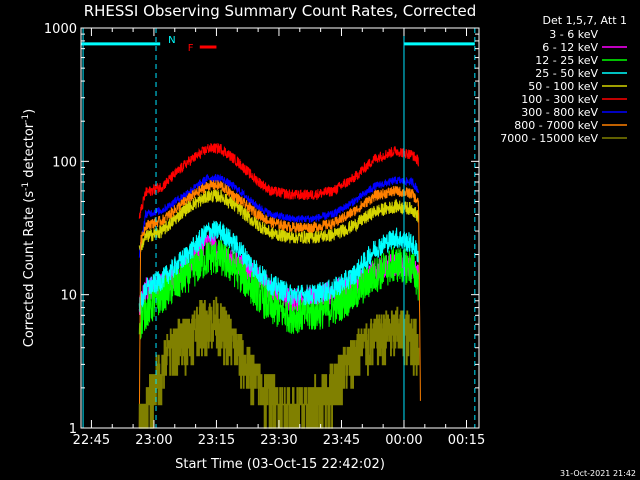 The width and height of the screenshot is (640, 480). I want to click on legend-label: 7000 - 15000 keV, so click(549, 138).